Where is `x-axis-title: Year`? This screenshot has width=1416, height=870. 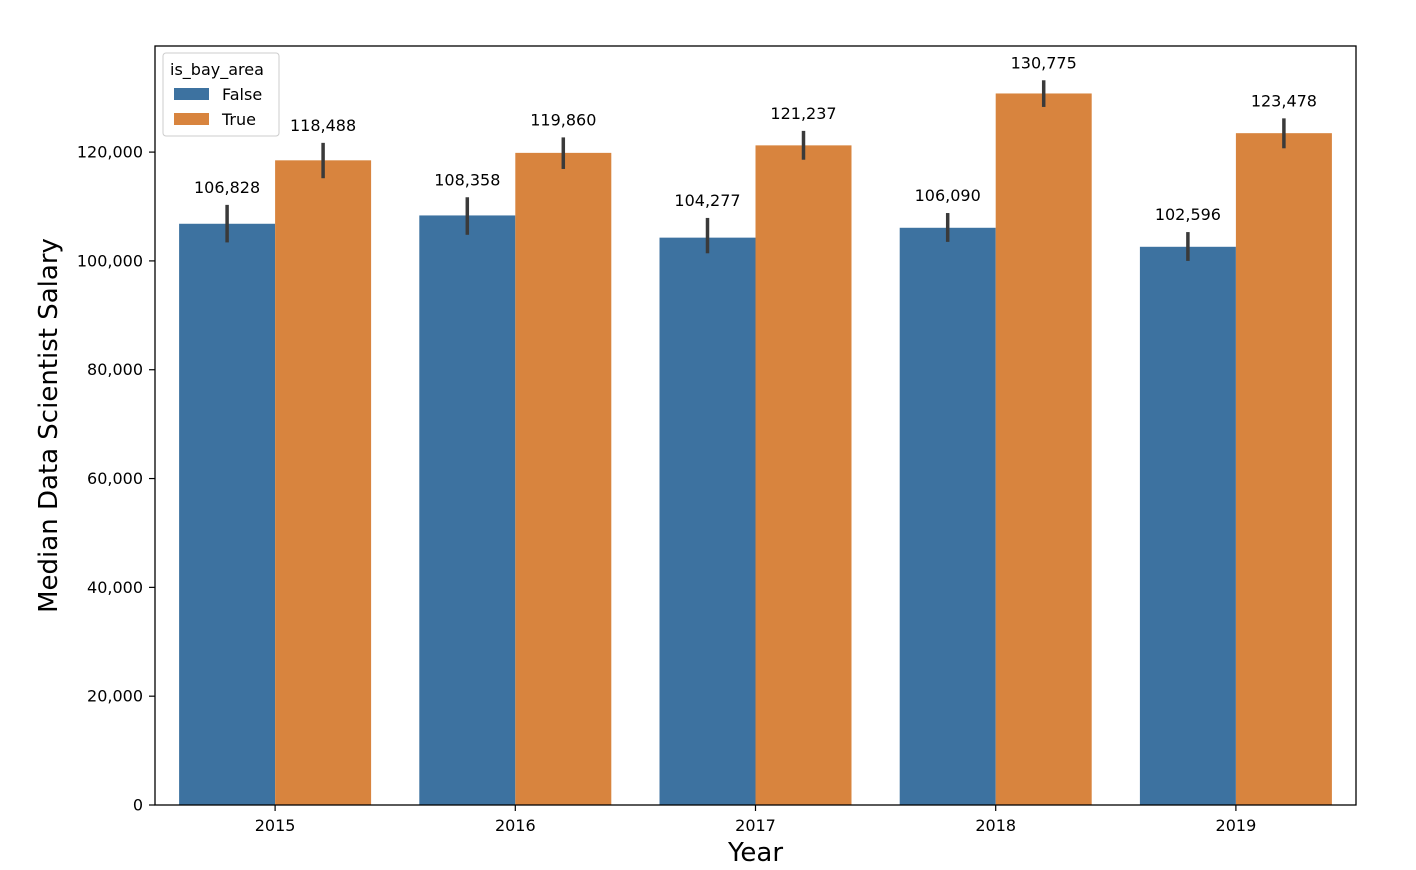 x-axis-title: Year is located at coordinates (755, 853).